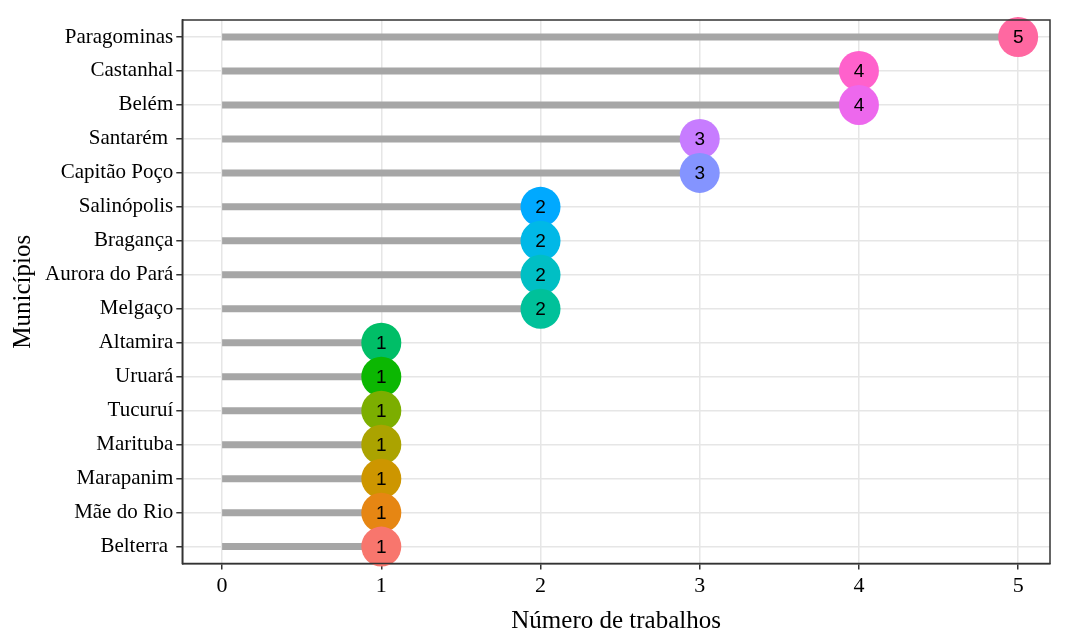 This screenshot has width=1070, height=644. I want to click on x-tick-label: 3, so click(700, 584).